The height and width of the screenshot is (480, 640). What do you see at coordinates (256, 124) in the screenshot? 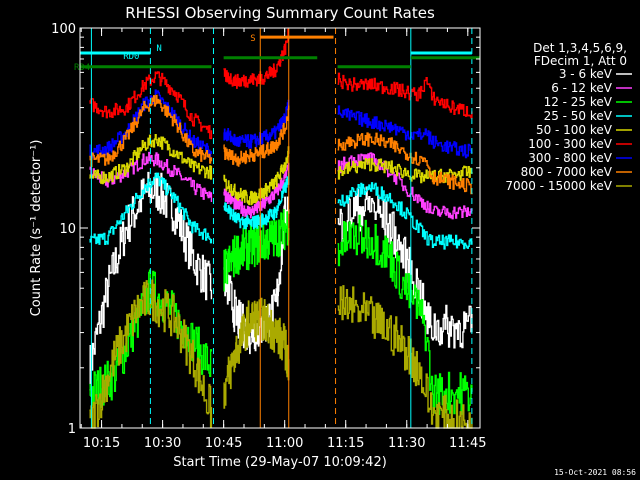
I see `series-trace-300to800keV-seg2` at bounding box center [256, 124].